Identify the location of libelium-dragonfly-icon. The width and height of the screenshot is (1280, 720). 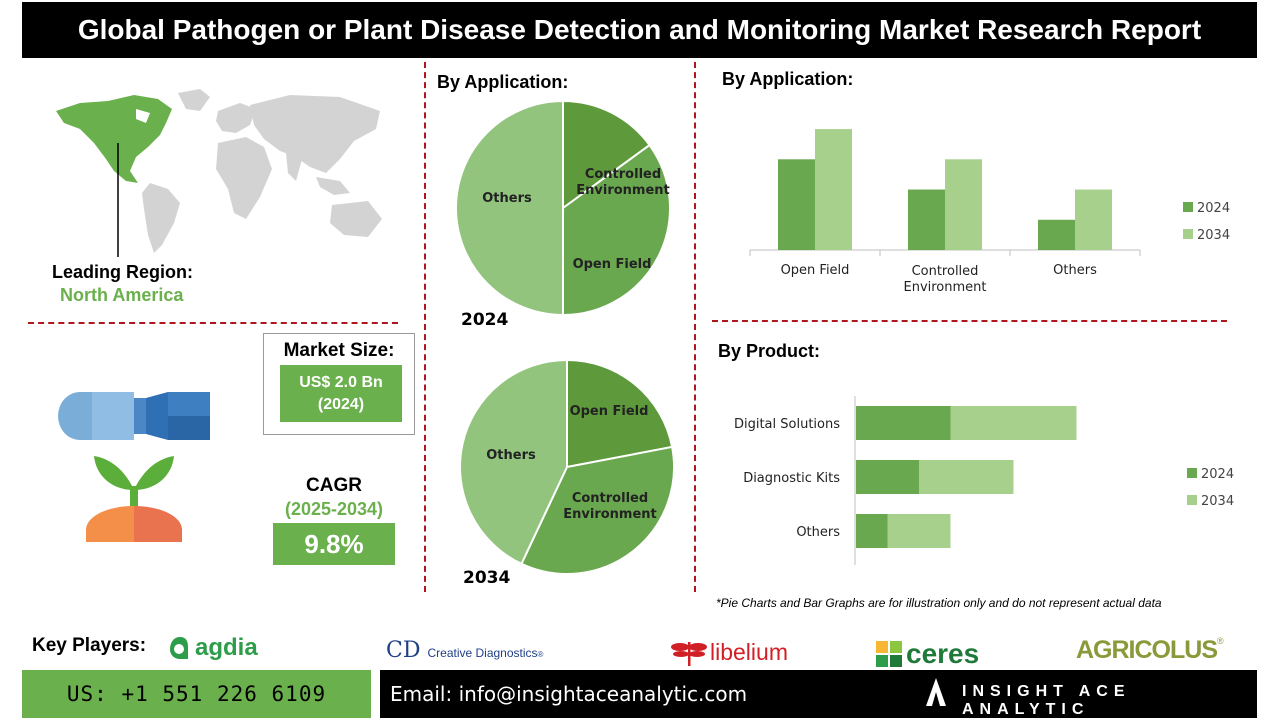
(689, 654).